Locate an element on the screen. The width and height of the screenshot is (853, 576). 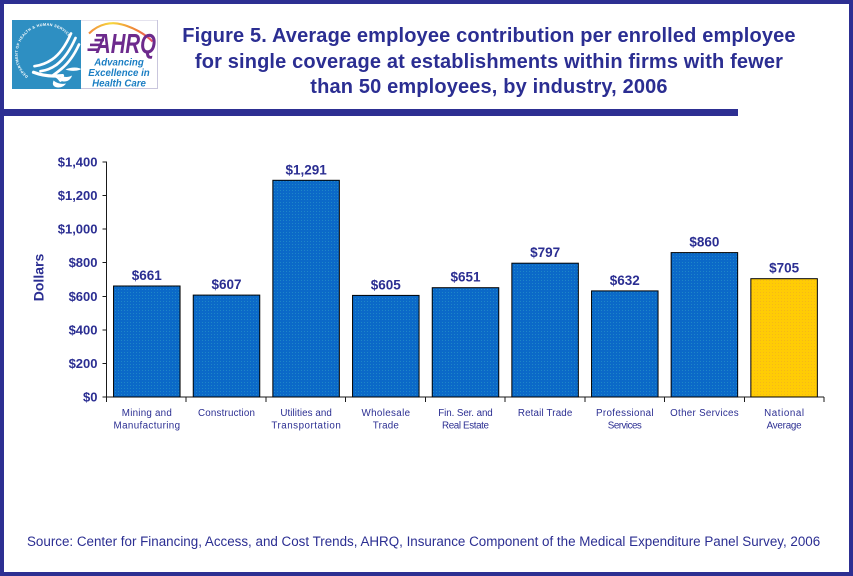
svg-text: $400 is located at coordinates (83, 329).